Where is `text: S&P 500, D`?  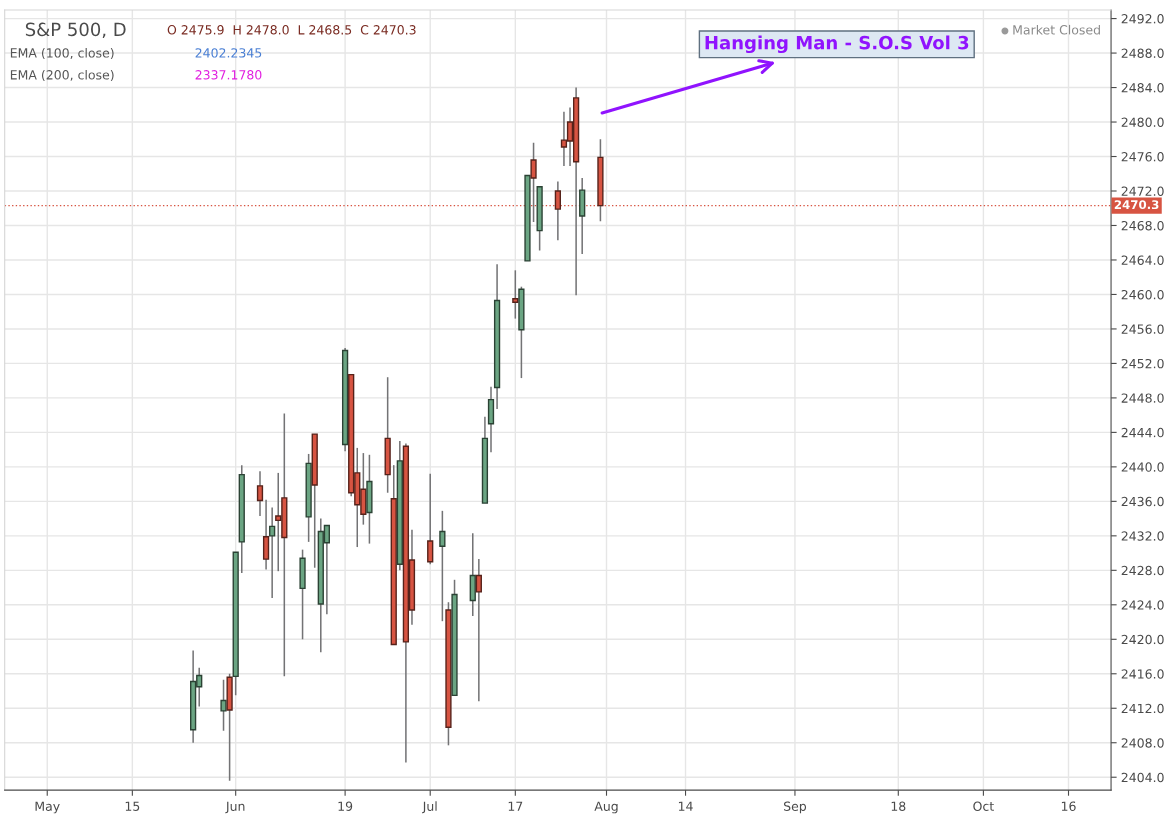
text: S&P 500, D is located at coordinates (75, 30).